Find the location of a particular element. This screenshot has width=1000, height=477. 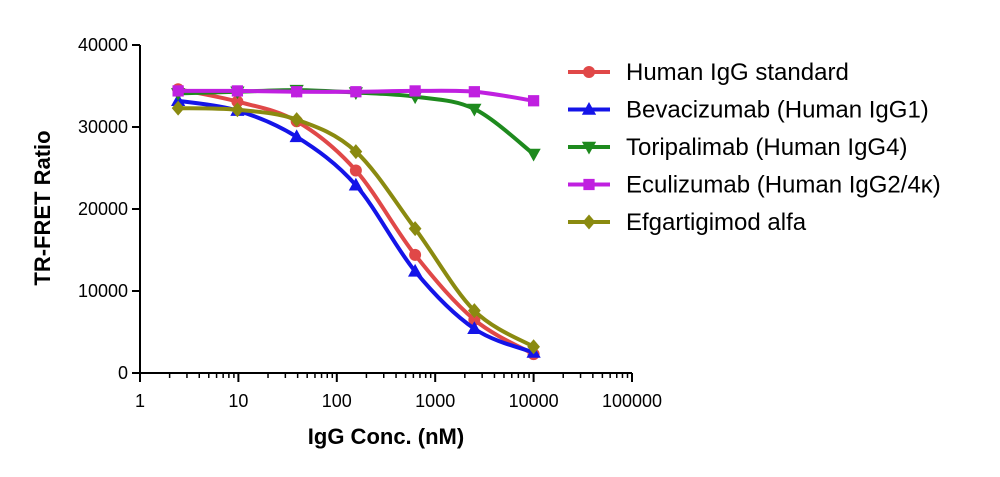

x-tick-label: 1000 is located at coordinates (435, 401).